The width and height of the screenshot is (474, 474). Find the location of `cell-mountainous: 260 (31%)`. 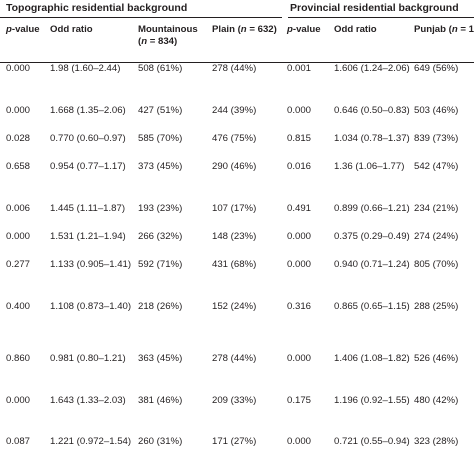

cell-mountainous: 260 (31%) is located at coordinates (160, 441).